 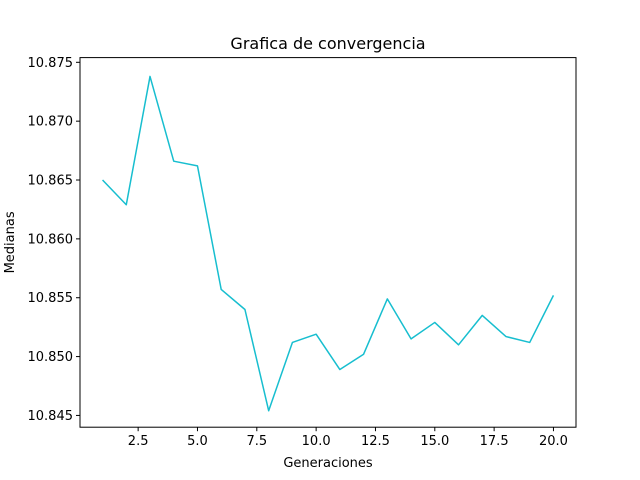 I want to click on y-tick-label: 10.850, so click(x=51, y=357).